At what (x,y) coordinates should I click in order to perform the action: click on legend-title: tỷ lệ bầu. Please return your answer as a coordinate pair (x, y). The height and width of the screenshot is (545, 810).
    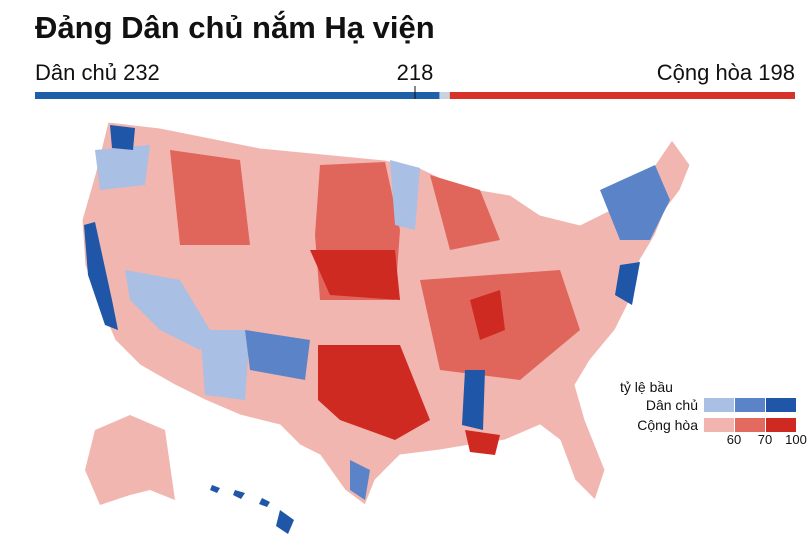
    Looking at the image, I should click on (646, 387).